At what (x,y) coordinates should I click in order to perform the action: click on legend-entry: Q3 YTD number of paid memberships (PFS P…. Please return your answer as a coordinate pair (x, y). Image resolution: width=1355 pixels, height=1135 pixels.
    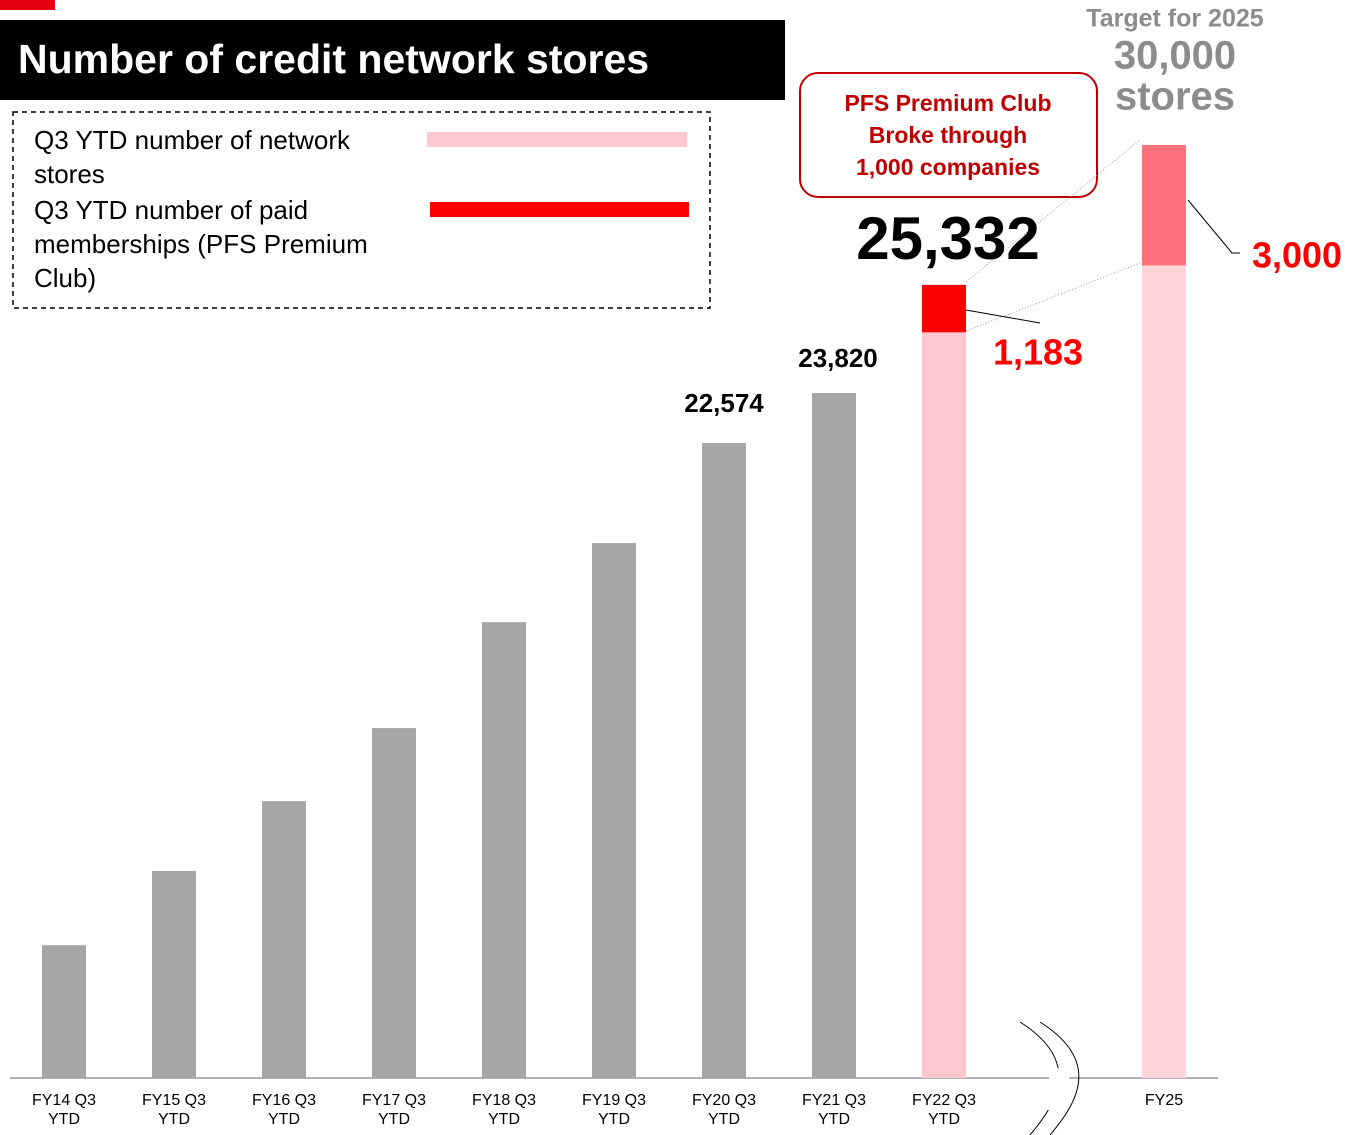
    Looking at the image, I should click on (201, 244).